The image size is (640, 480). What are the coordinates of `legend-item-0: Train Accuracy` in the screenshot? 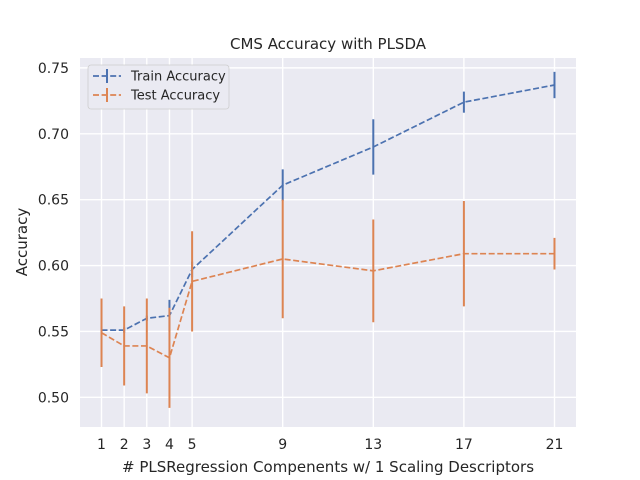 It's located at (159, 77).